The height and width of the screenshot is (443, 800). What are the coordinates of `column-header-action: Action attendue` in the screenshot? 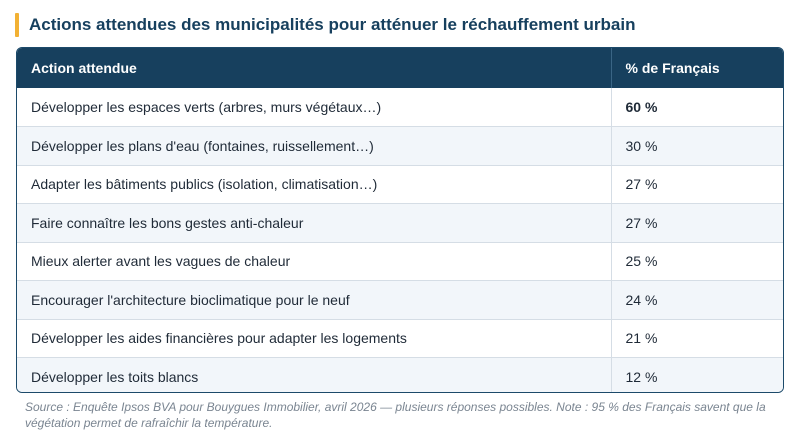 It's located at (314, 68).